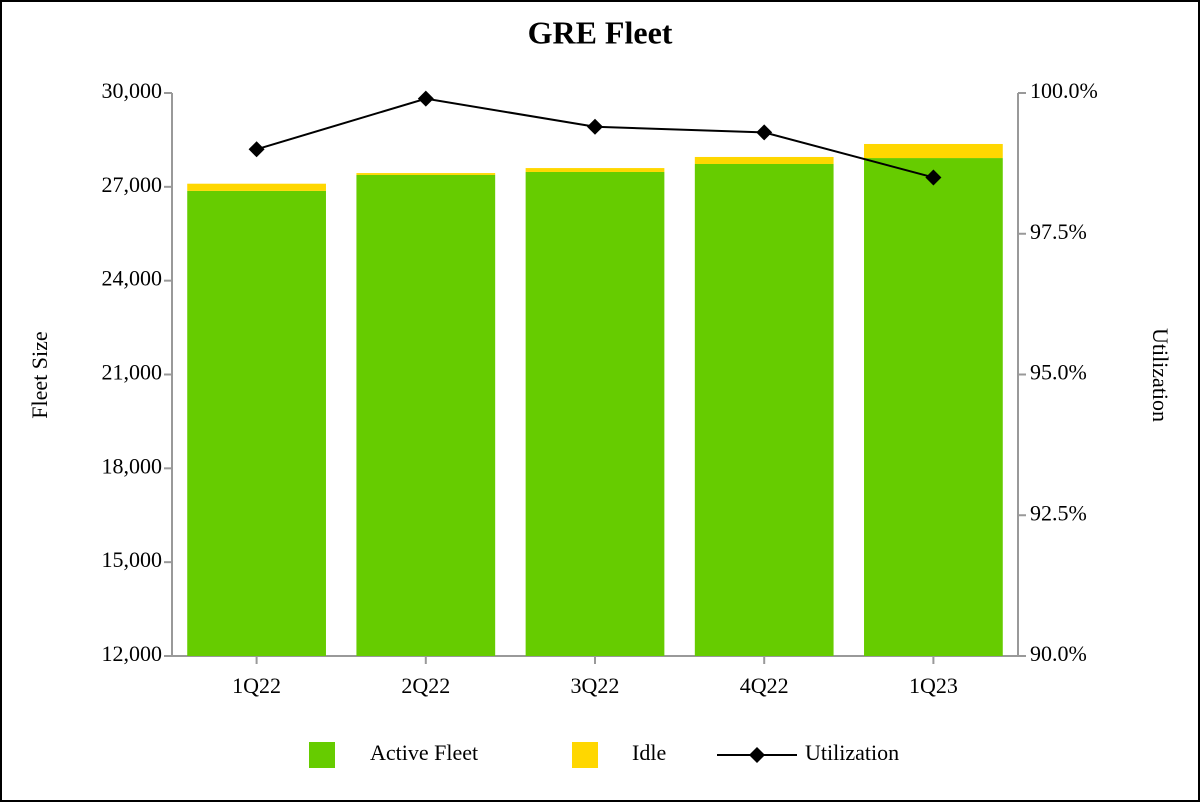 The height and width of the screenshot is (802, 1200). What do you see at coordinates (425, 685) in the screenshot?
I see `x-tick-label: 2Q22` at bounding box center [425, 685].